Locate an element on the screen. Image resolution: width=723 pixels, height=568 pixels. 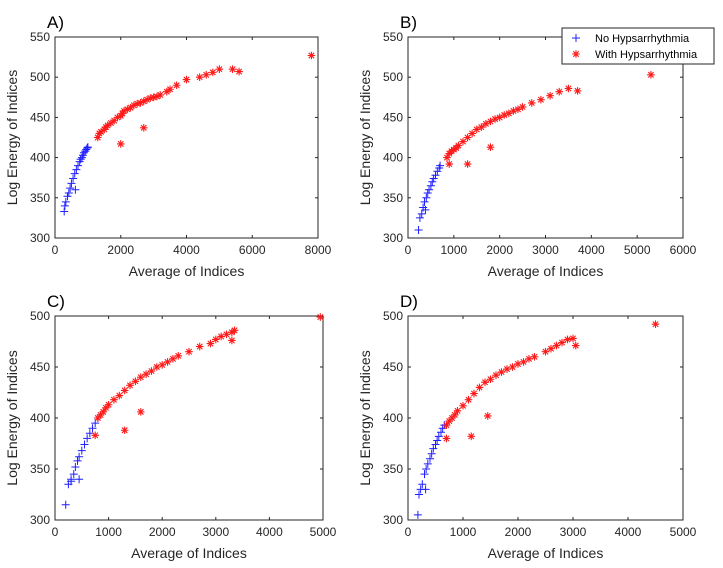
panel-label: C) is located at coordinates (56, 301).